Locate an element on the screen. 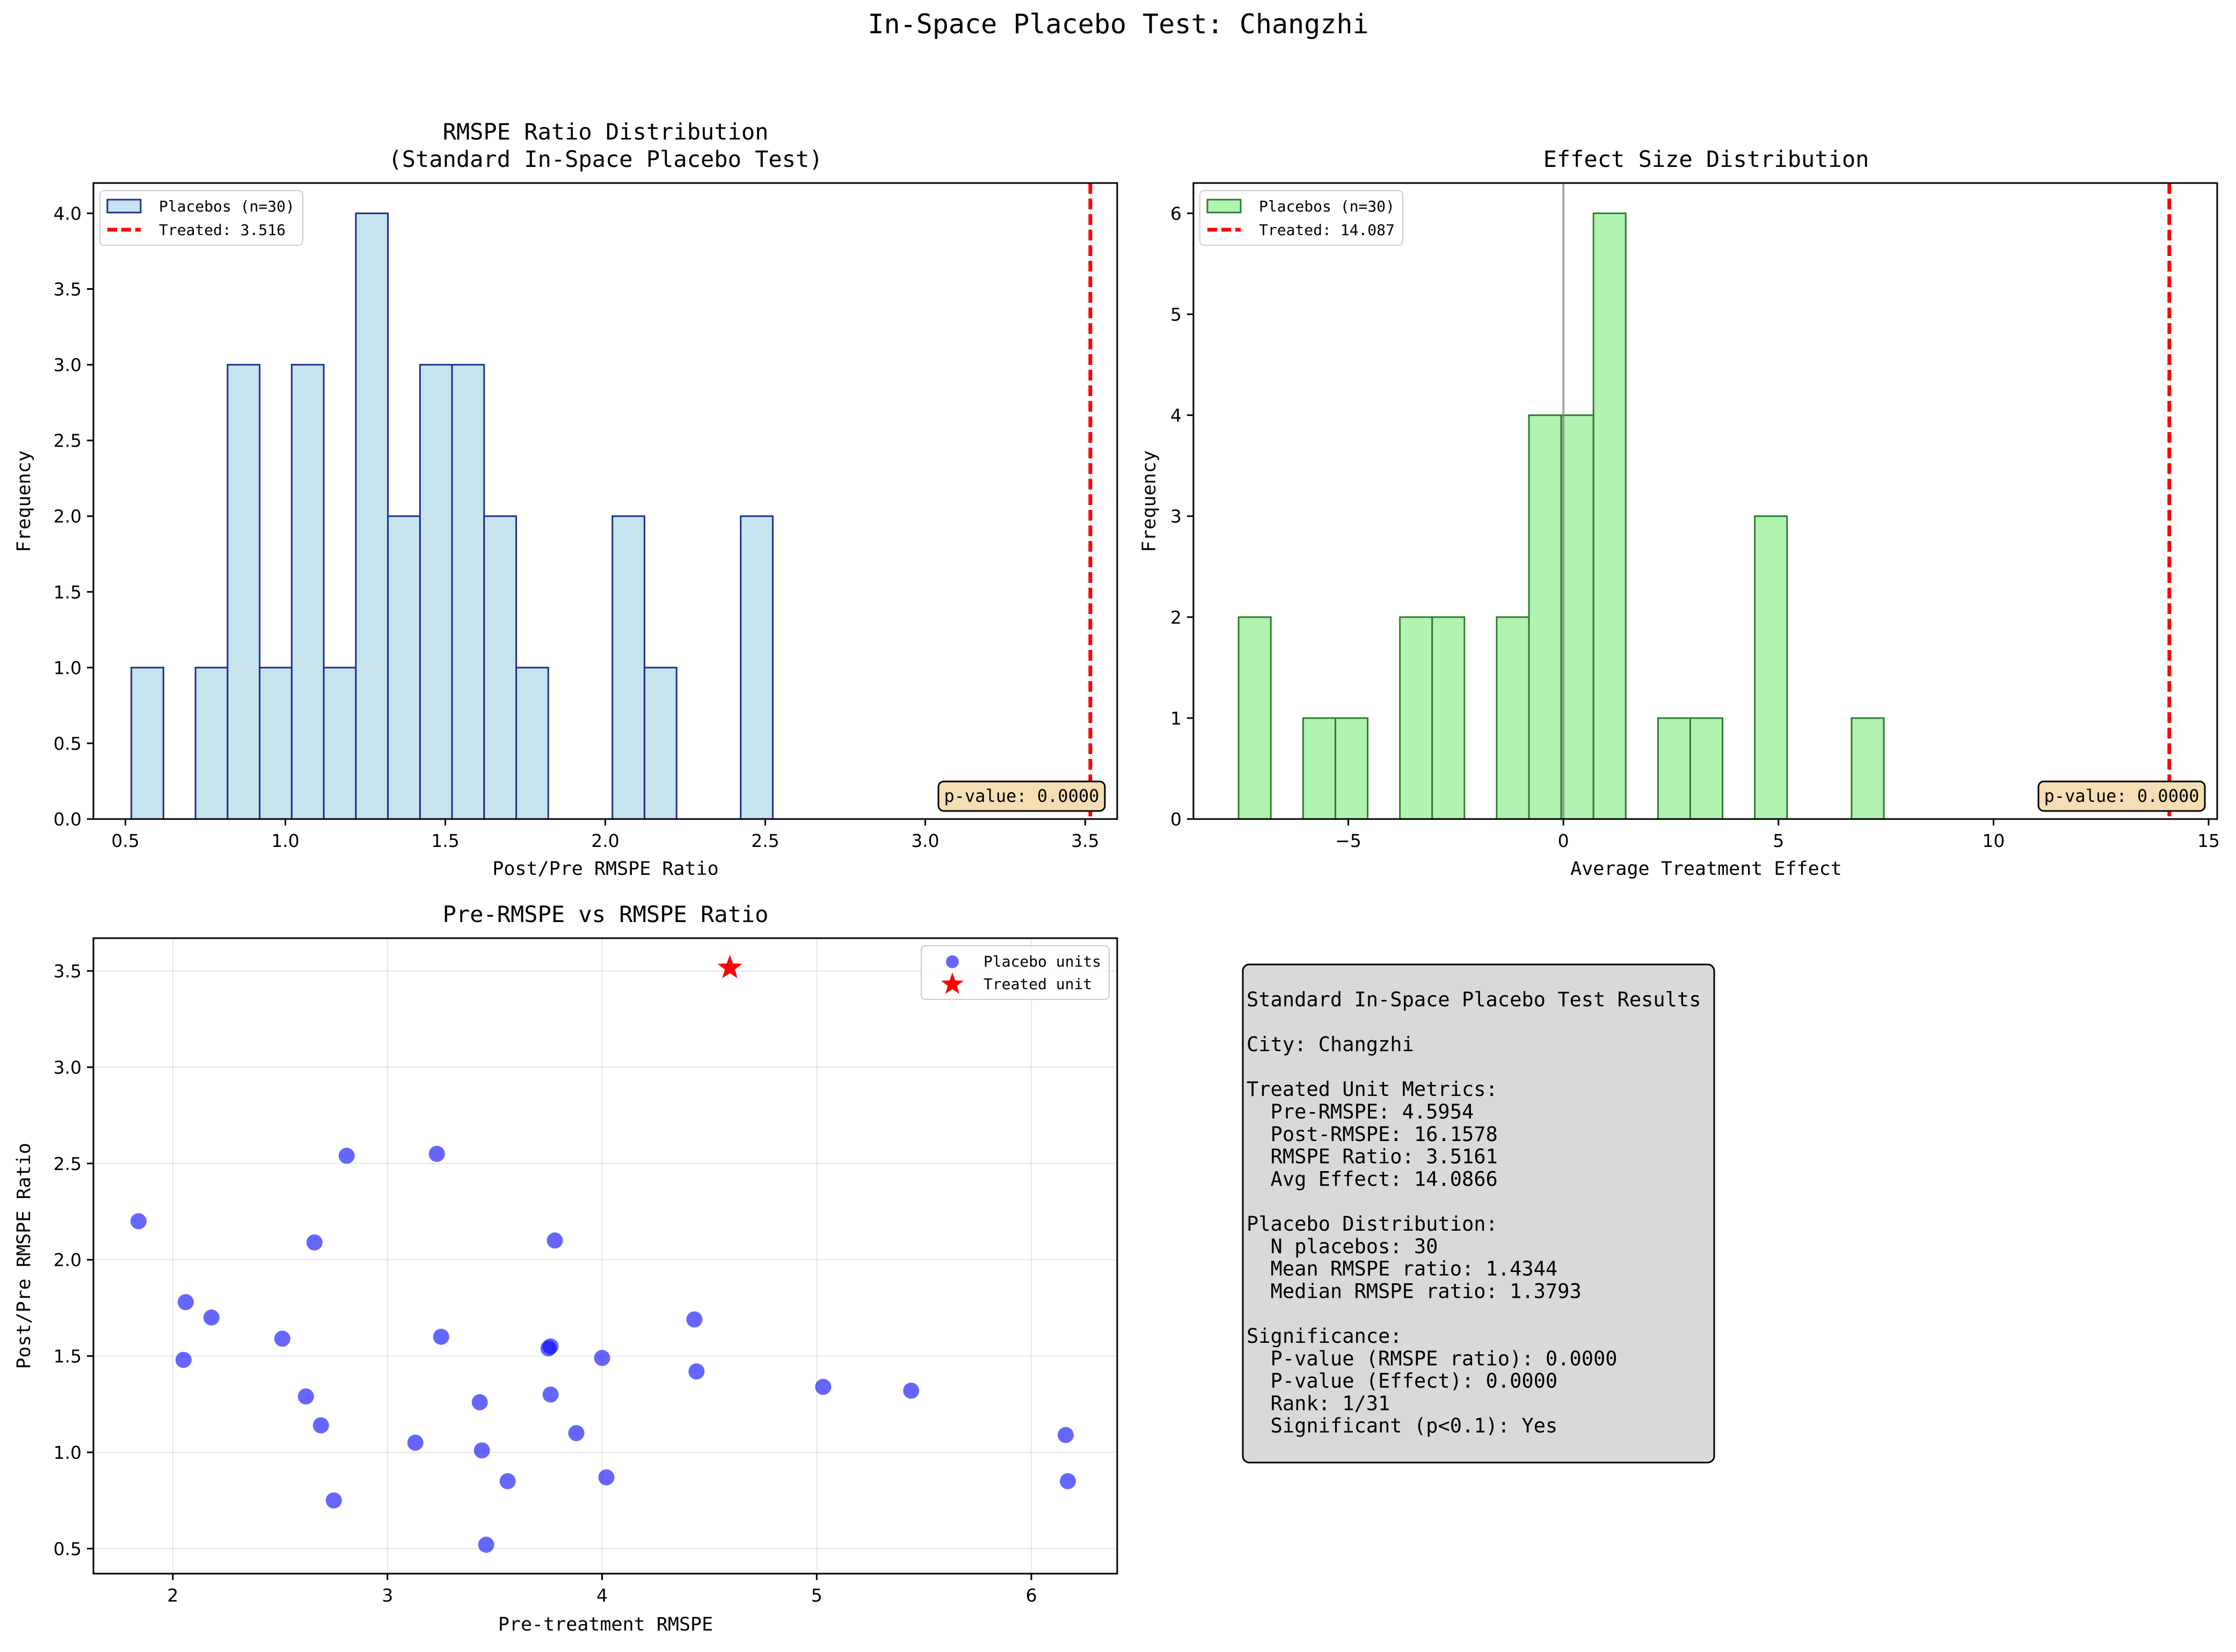 Image resolution: width=2236 pixels, height=1652 pixels. scatter-legend-treated-marker is located at coordinates (952, 983).